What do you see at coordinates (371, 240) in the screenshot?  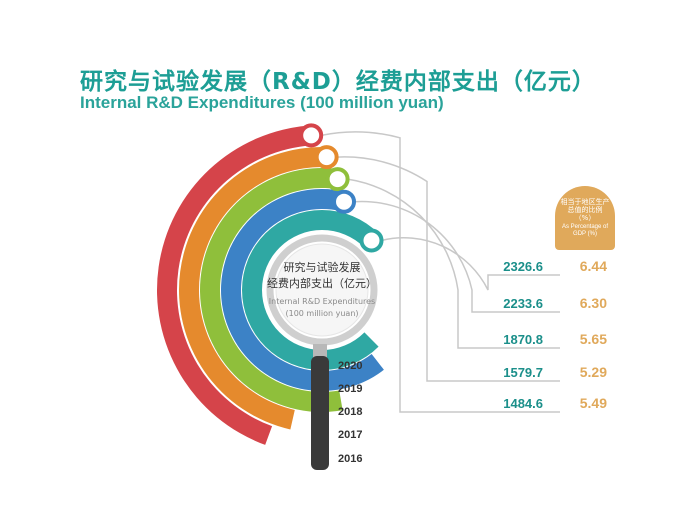 I see `bar-end-marker-2020` at bounding box center [371, 240].